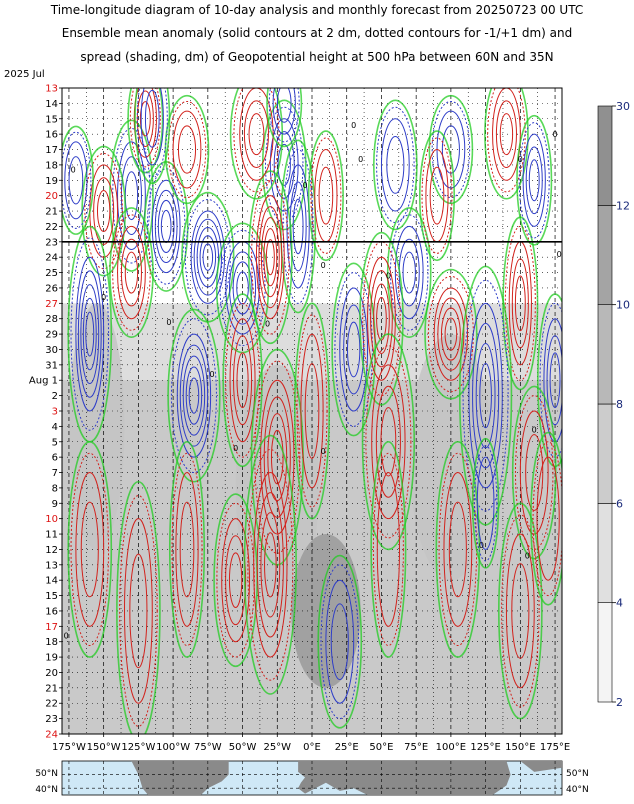 Image resolution: width=634 pixels, height=804 pixels. What do you see at coordinates (277, 747) in the screenshot?
I see `x-tick-label-6: 25°W` at bounding box center [277, 747].